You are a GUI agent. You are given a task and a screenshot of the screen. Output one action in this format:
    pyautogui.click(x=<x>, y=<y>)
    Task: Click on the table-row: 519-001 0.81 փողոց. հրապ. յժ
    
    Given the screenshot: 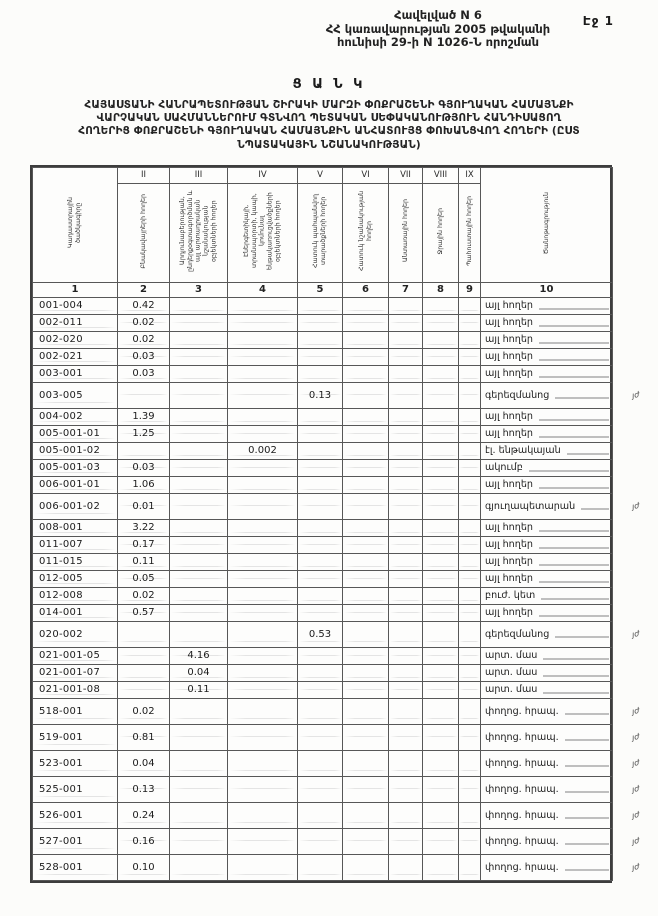 What is the action you would take?
    pyautogui.click(x=336, y=737)
    